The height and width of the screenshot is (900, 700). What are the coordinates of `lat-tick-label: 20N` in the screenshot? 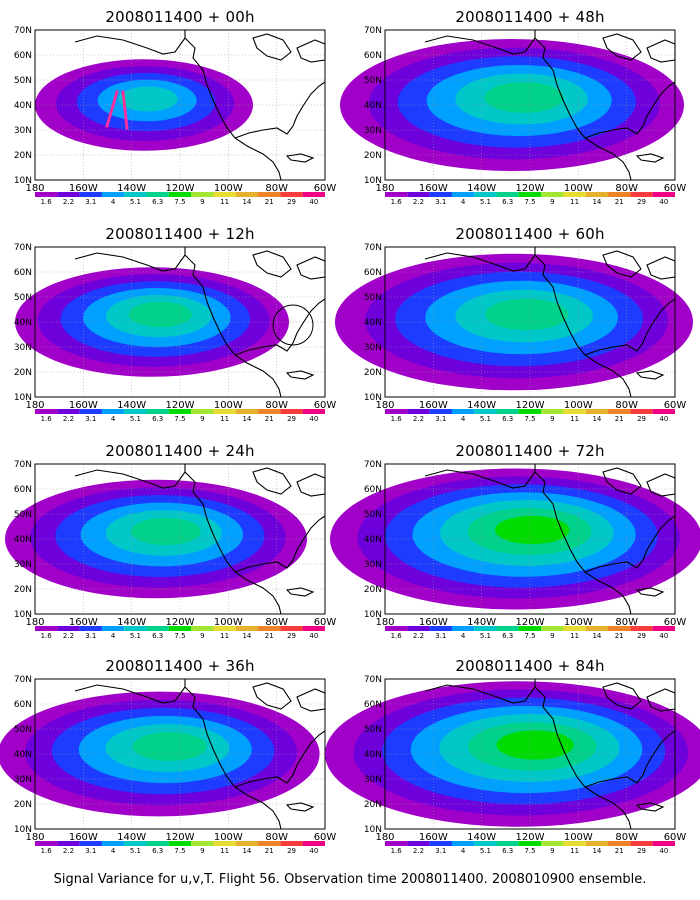 It's located at (373, 156).